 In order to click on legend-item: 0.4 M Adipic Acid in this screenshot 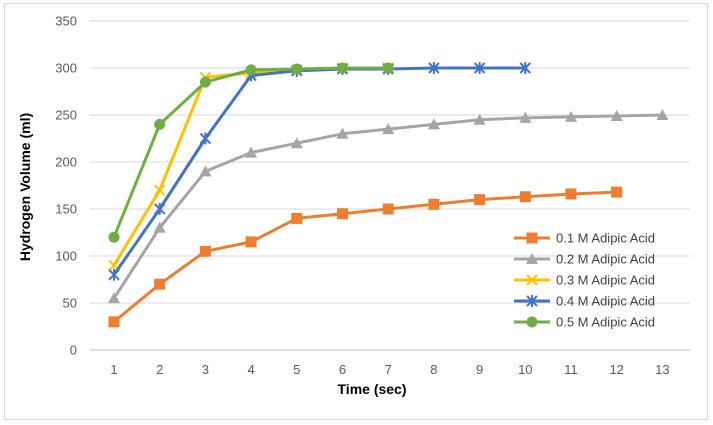, I will do `click(584, 301)`.